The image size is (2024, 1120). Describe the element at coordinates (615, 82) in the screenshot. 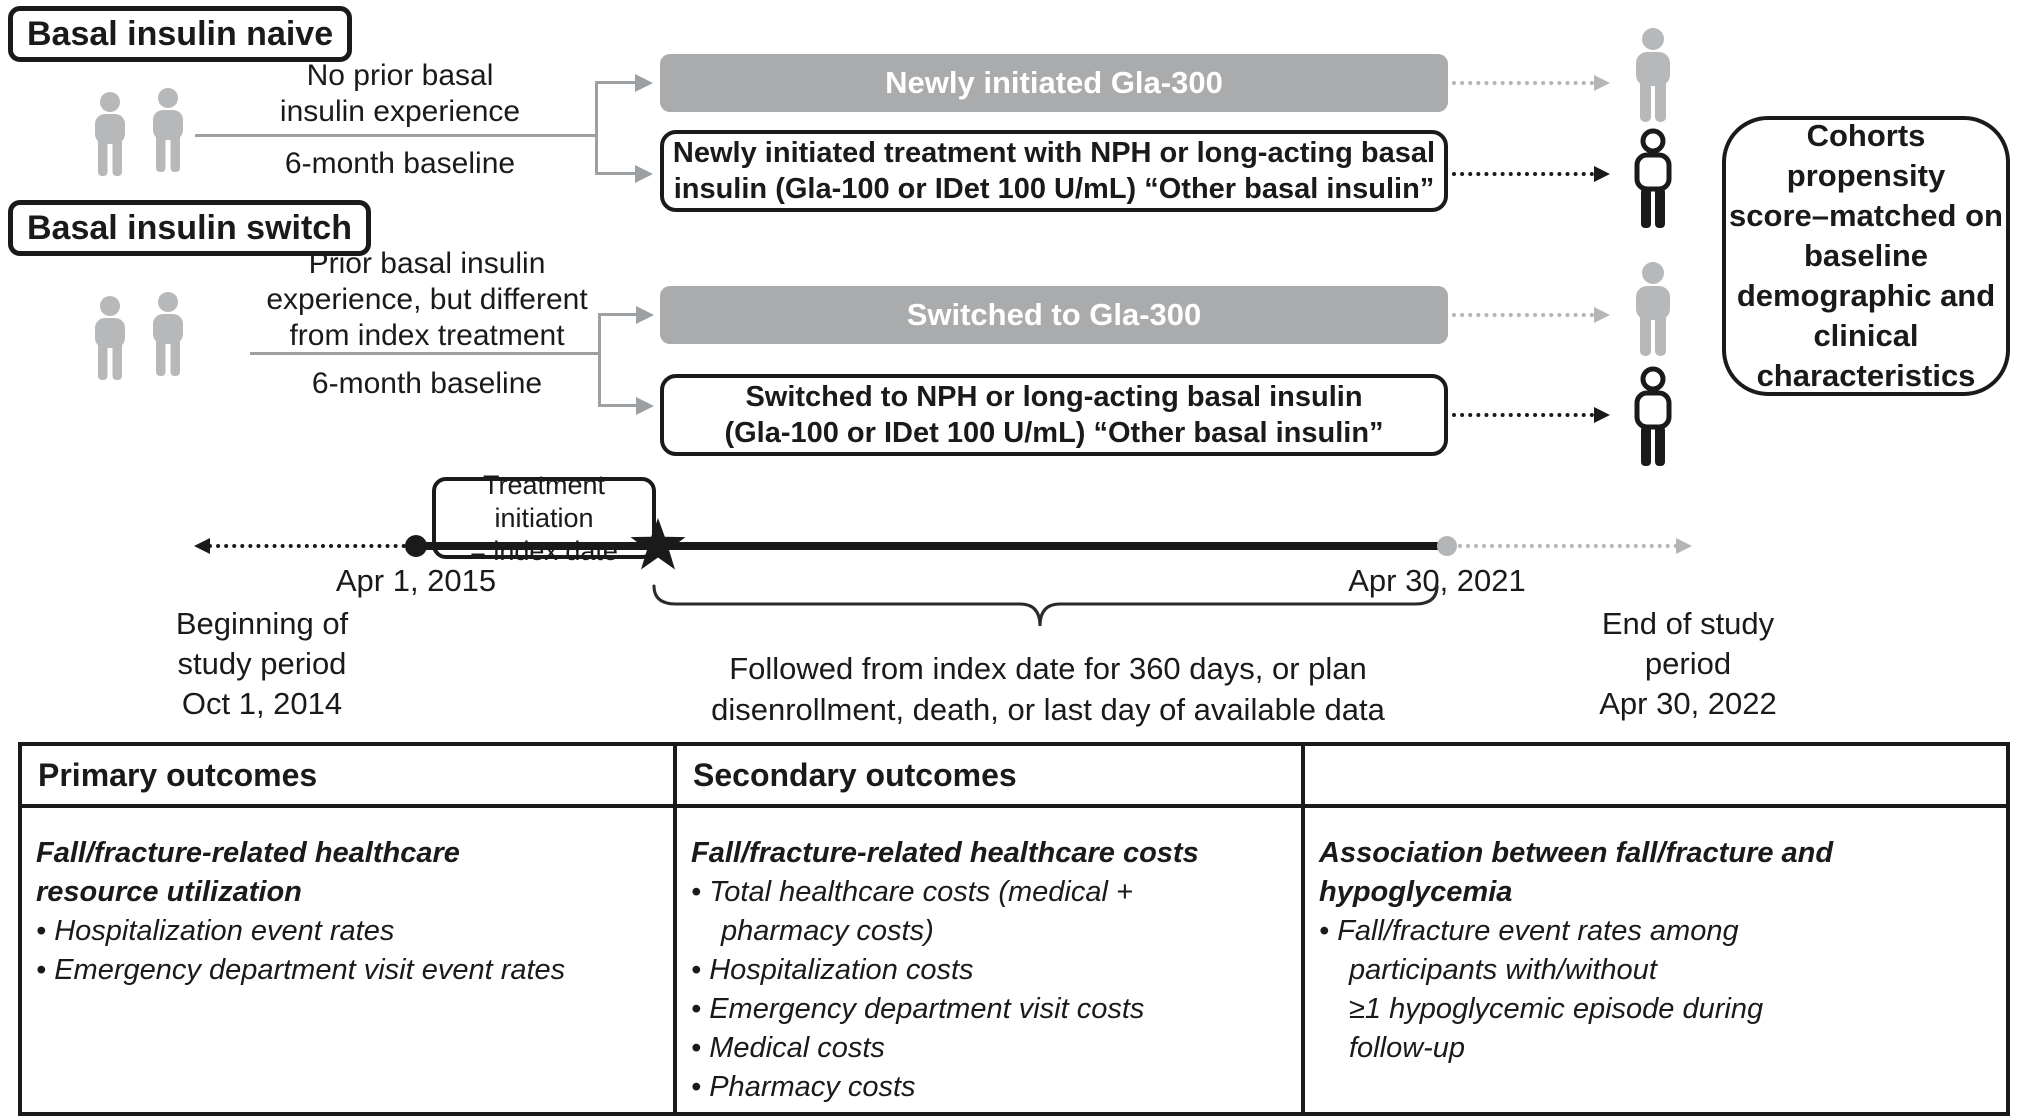

I see `naive-branch-top` at that location.